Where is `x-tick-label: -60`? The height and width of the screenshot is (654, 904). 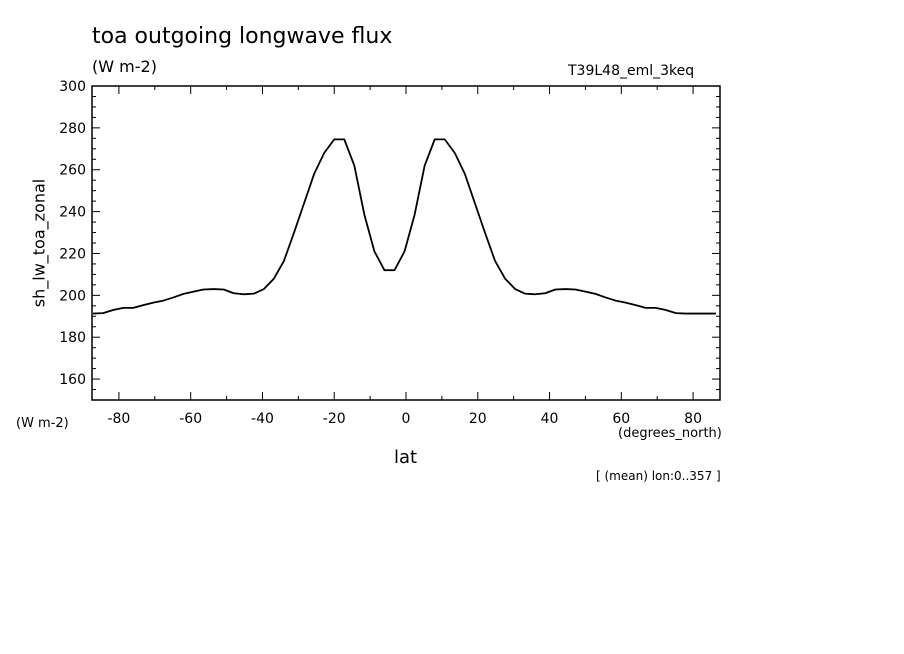
x-tick-label: -60 is located at coordinates (190, 419).